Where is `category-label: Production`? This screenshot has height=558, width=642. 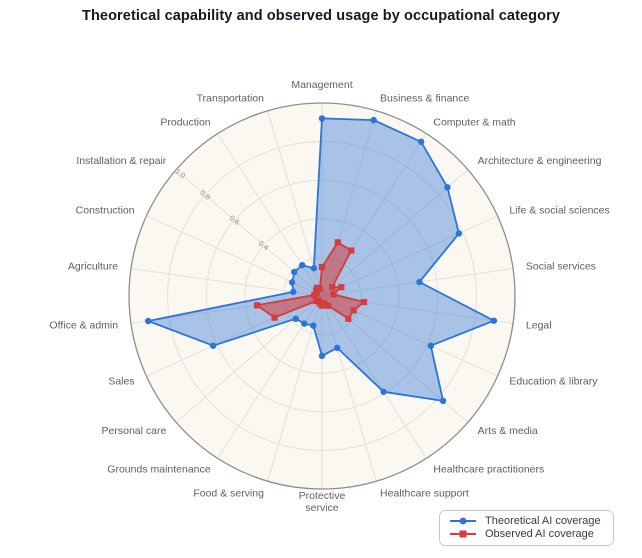
category-label: Production is located at coordinates (185, 123).